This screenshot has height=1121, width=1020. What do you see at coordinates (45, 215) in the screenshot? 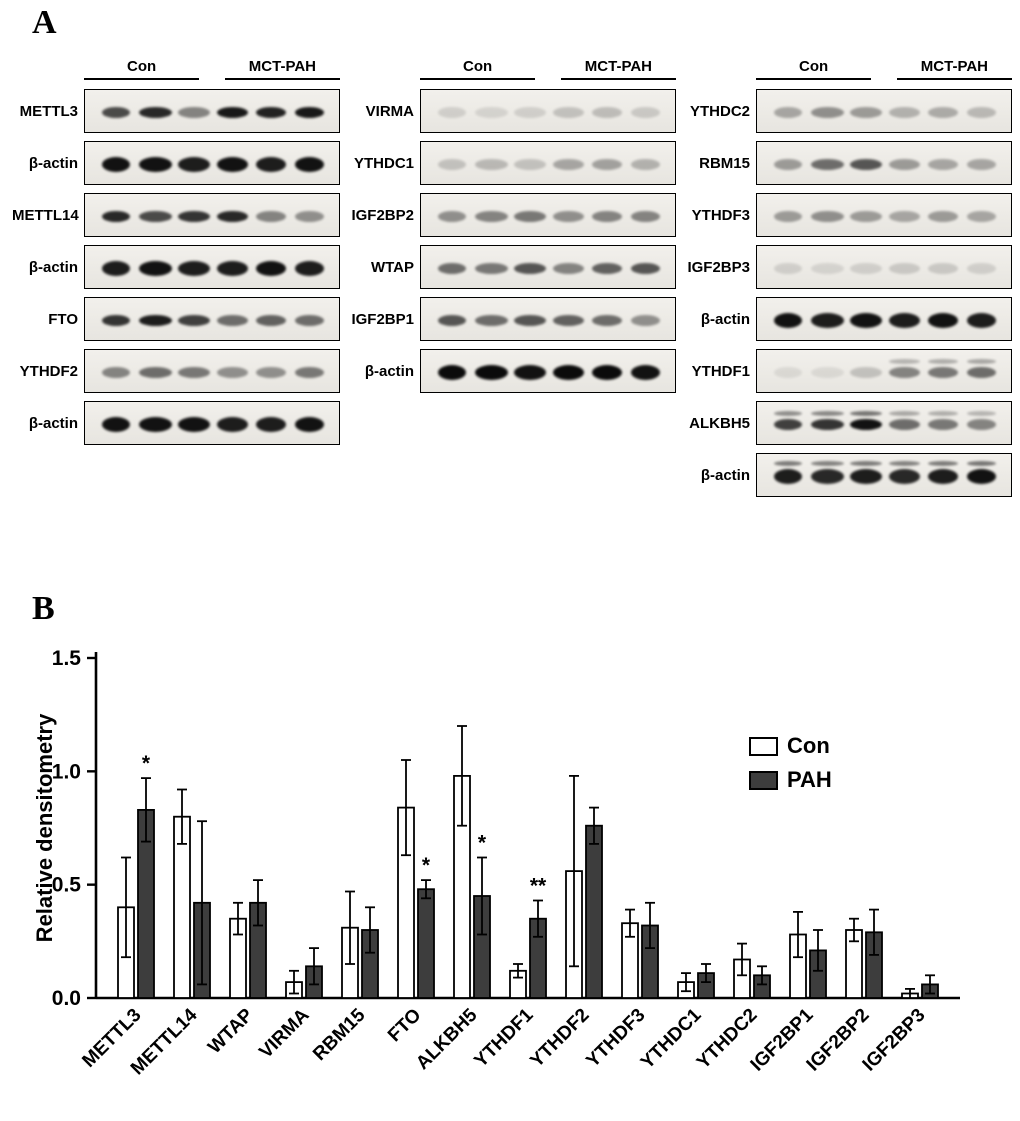
I see `blot-label: METTL14` at bounding box center [45, 215].